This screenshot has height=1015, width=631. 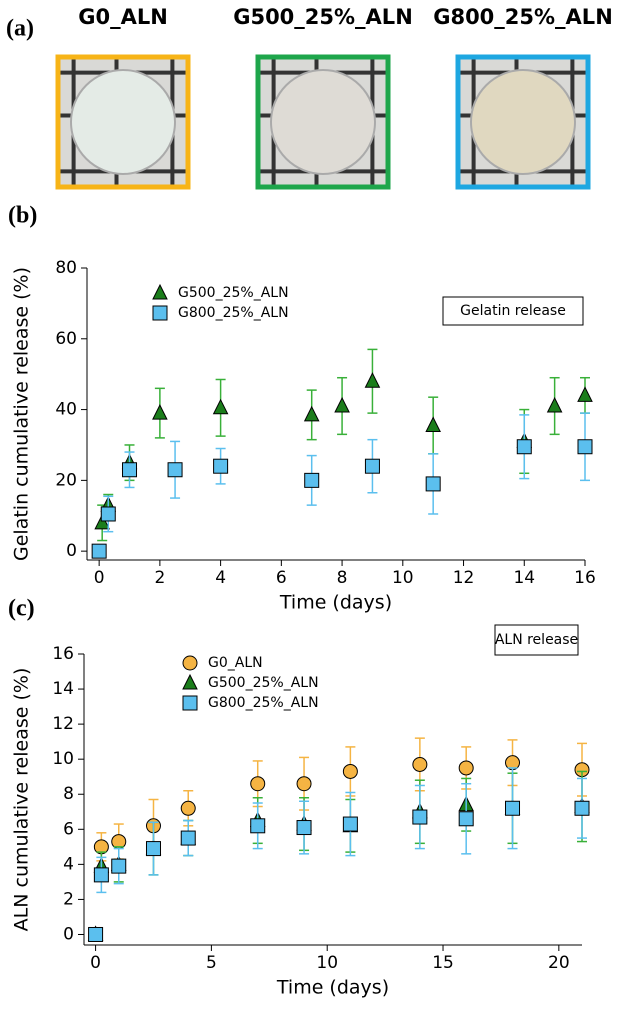 I want to click on x-tick-label: 2, so click(x=159, y=578).